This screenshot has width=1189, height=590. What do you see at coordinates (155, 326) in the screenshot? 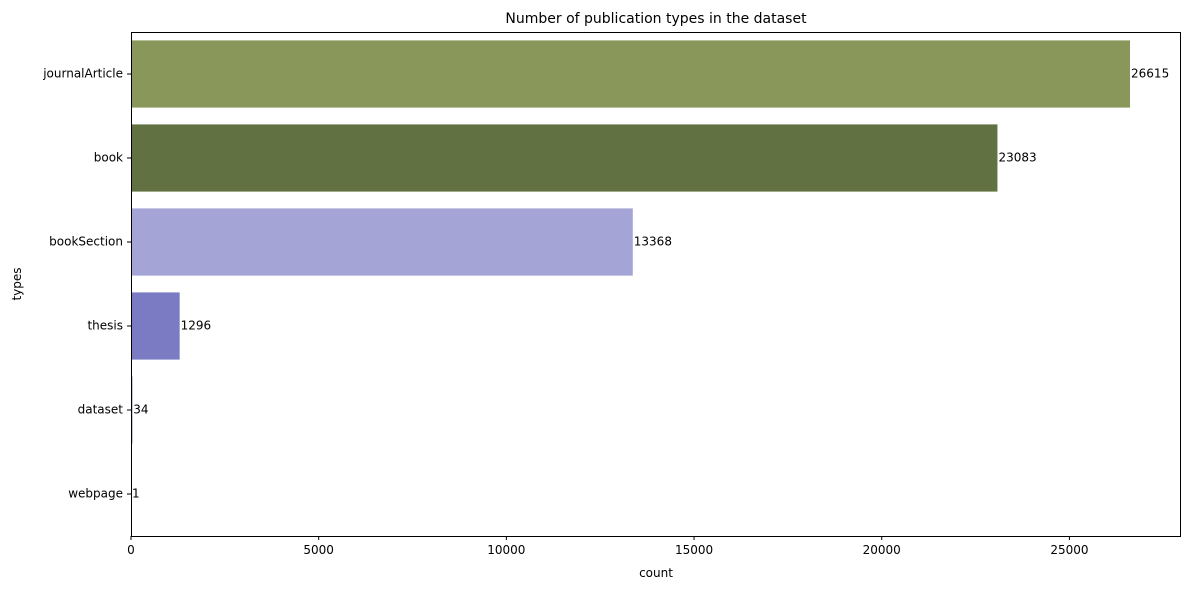
I see `bar-thesis` at bounding box center [155, 326].